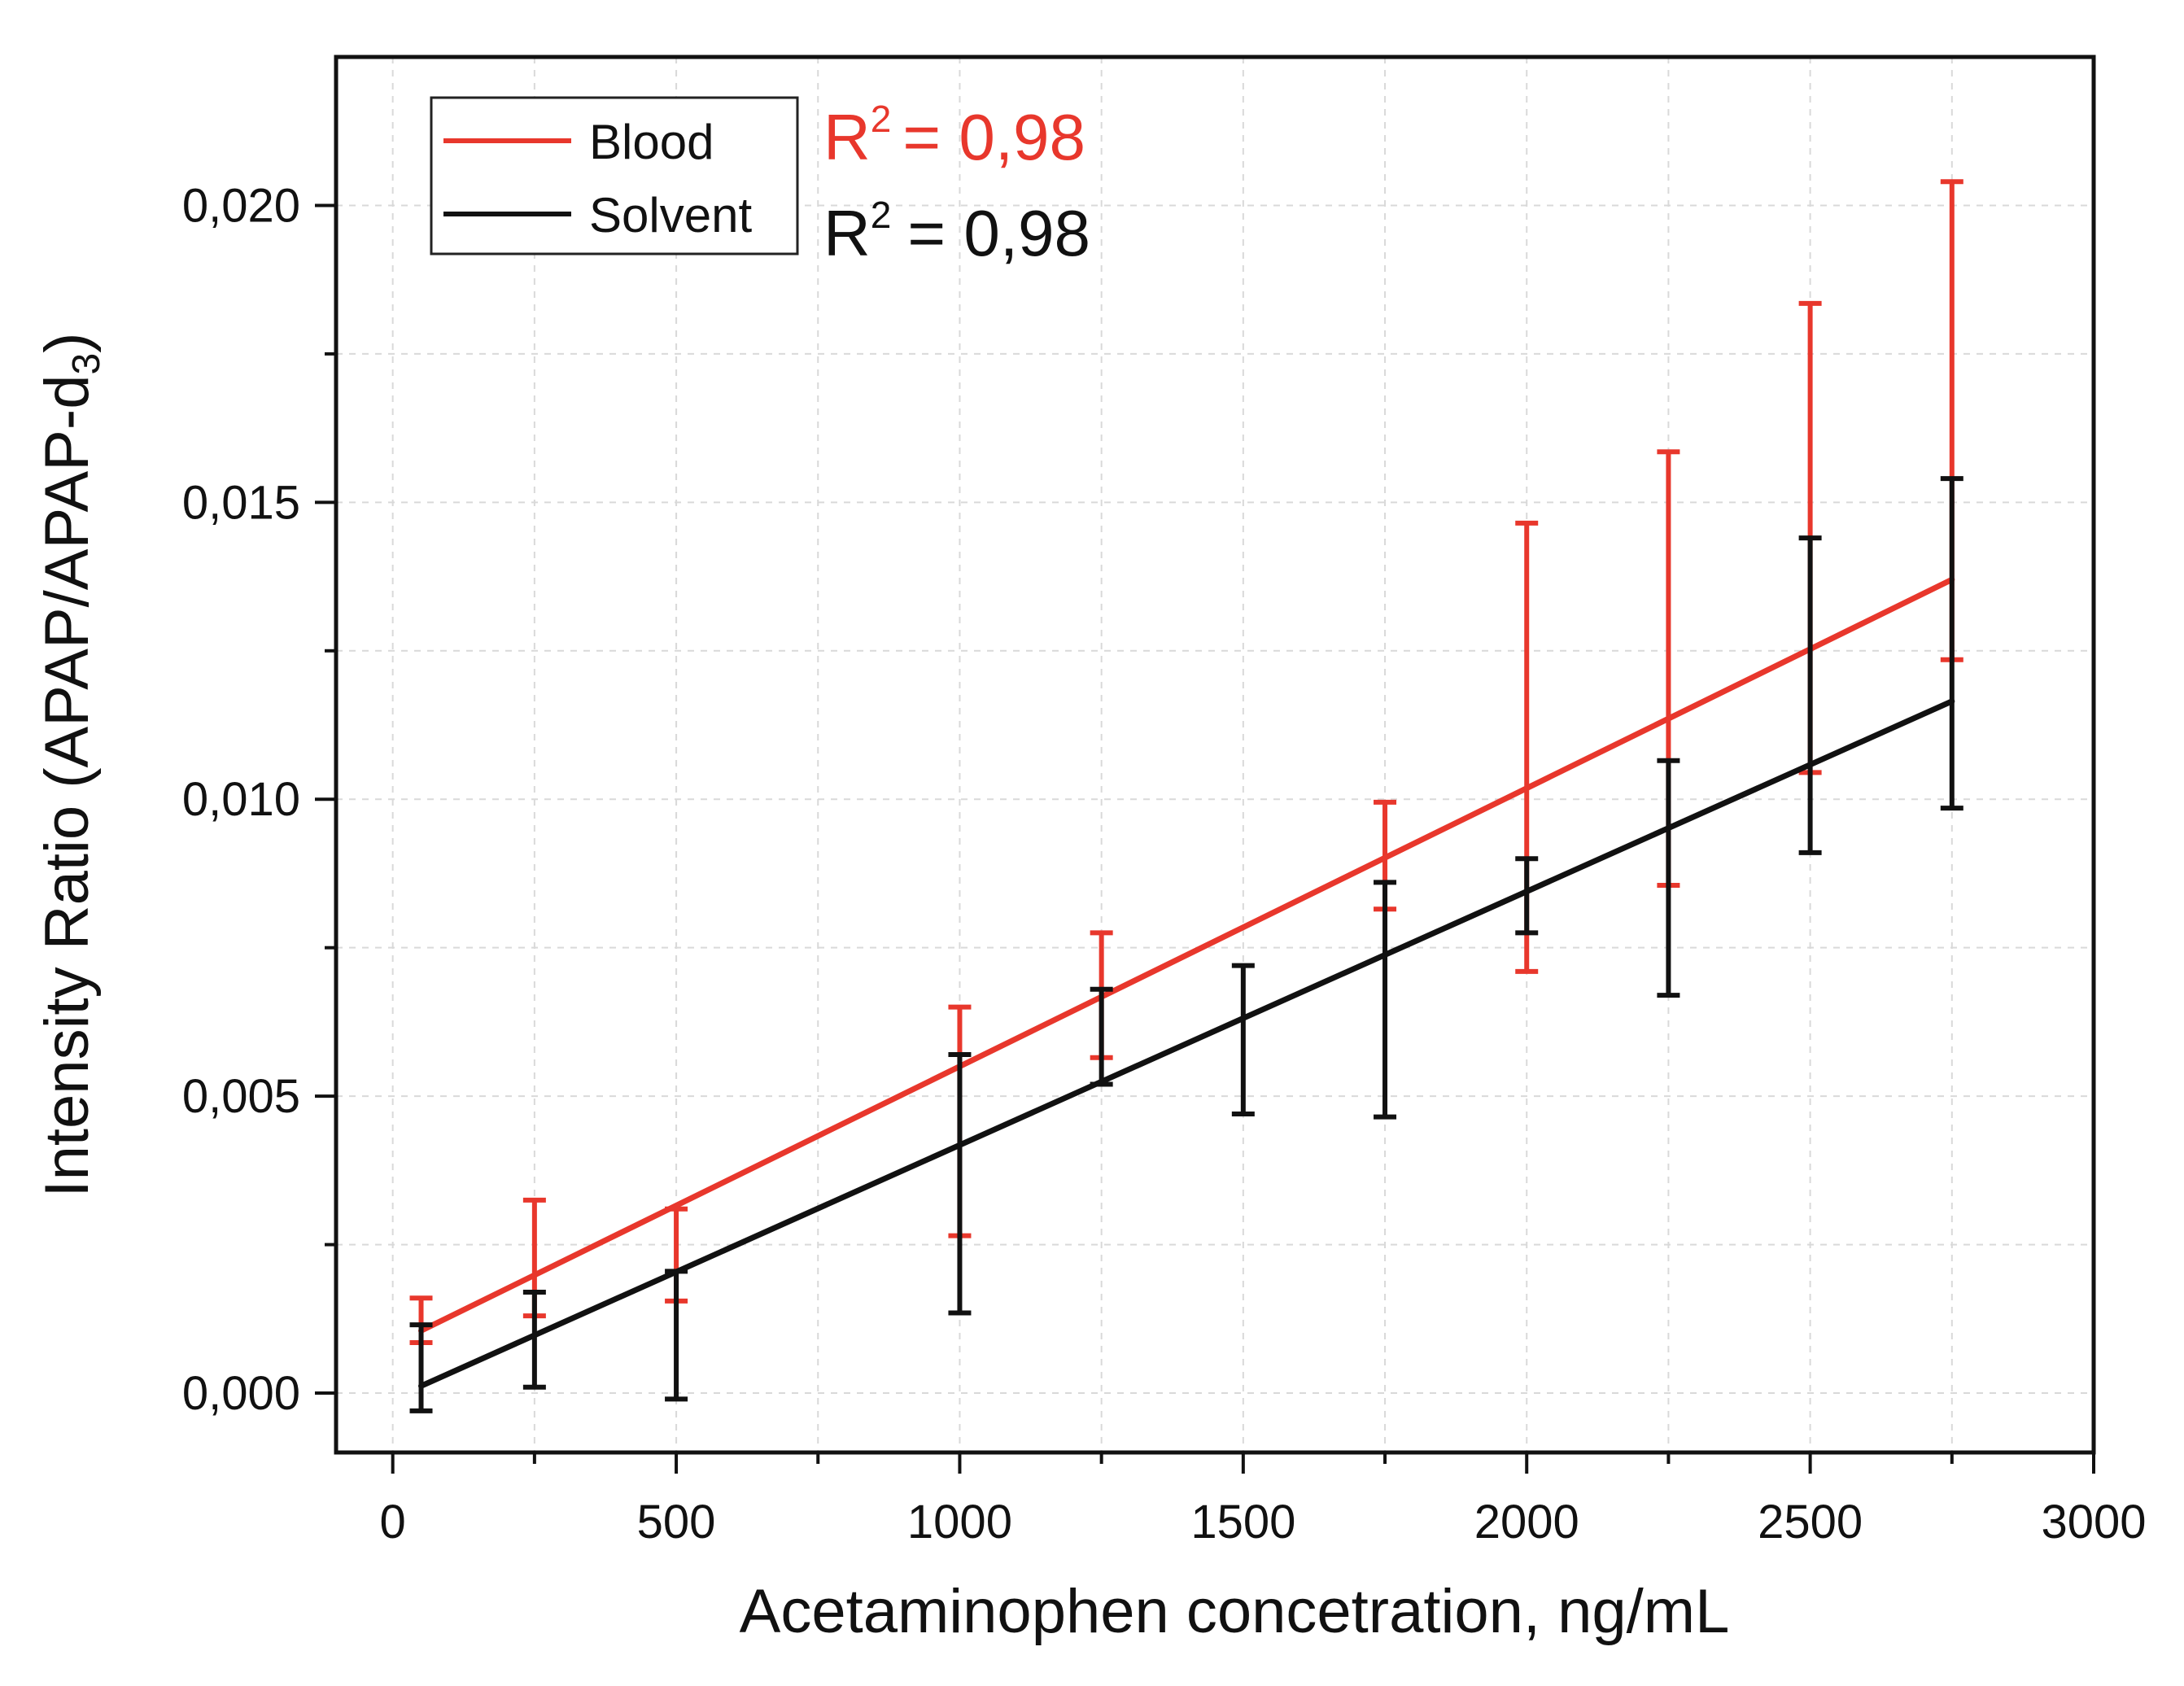 The width and height of the screenshot is (2184, 1686). Describe the element at coordinates (960, 1522) in the screenshot. I see `x-tick-label: 1000` at that location.